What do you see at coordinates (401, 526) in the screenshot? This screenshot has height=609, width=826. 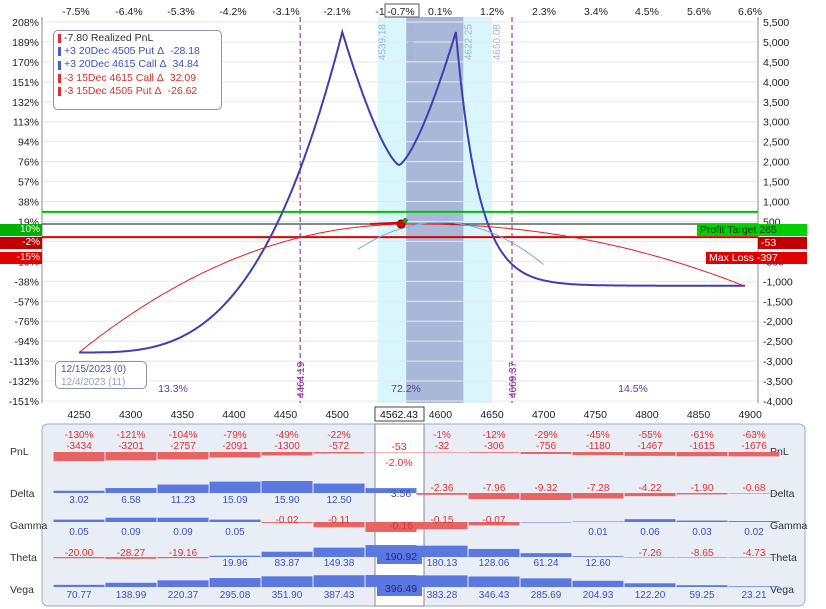 I see `current-gamma: -0.16` at bounding box center [401, 526].